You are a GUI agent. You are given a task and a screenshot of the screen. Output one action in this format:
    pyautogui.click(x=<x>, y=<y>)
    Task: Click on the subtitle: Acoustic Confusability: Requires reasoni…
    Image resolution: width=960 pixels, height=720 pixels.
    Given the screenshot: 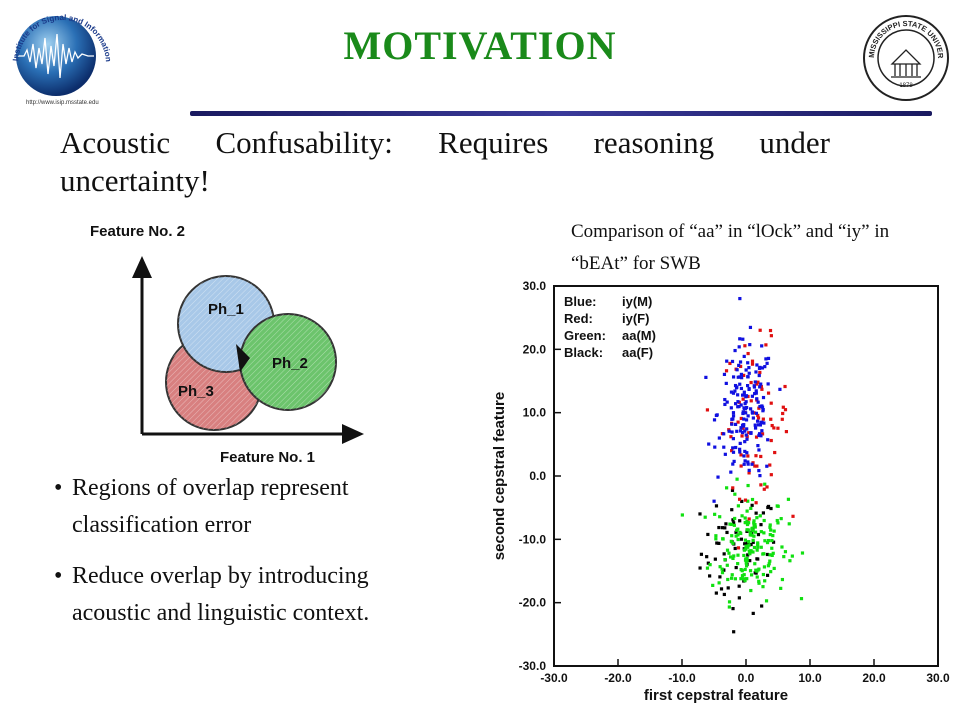 What is the action you would take?
    pyautogui.click(x=445, y=161)
    